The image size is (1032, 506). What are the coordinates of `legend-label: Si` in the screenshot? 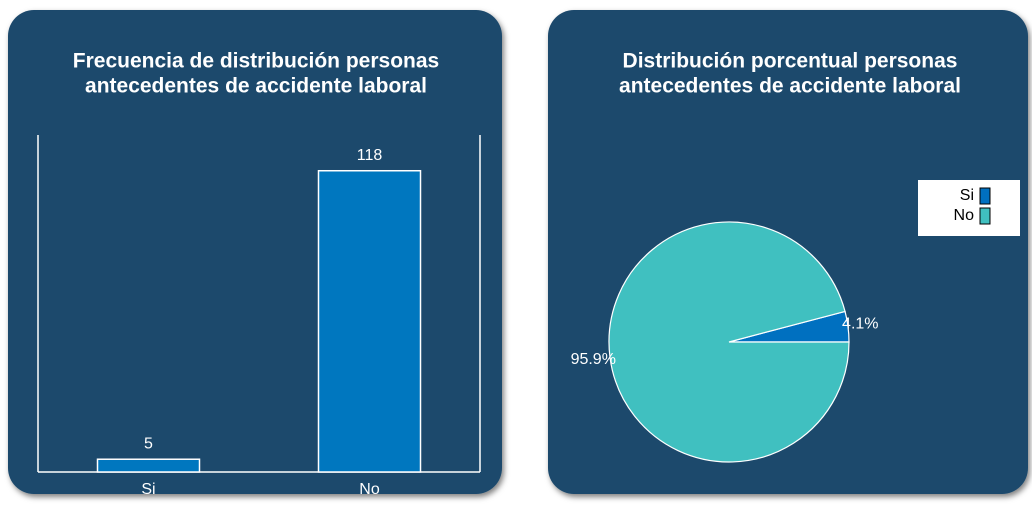 It's located at (967, 195).